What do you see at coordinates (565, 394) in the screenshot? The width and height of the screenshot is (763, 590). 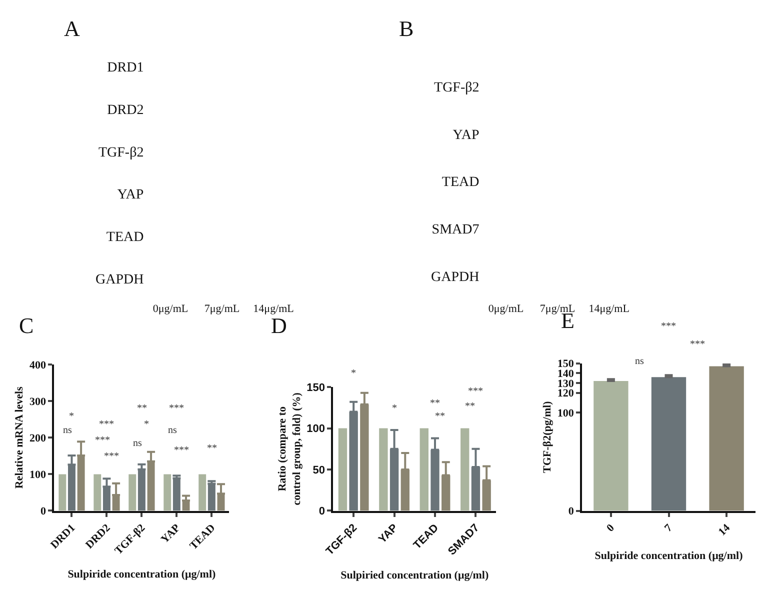 I see `y-tick-label: 120` at bounding box center [565, 394].